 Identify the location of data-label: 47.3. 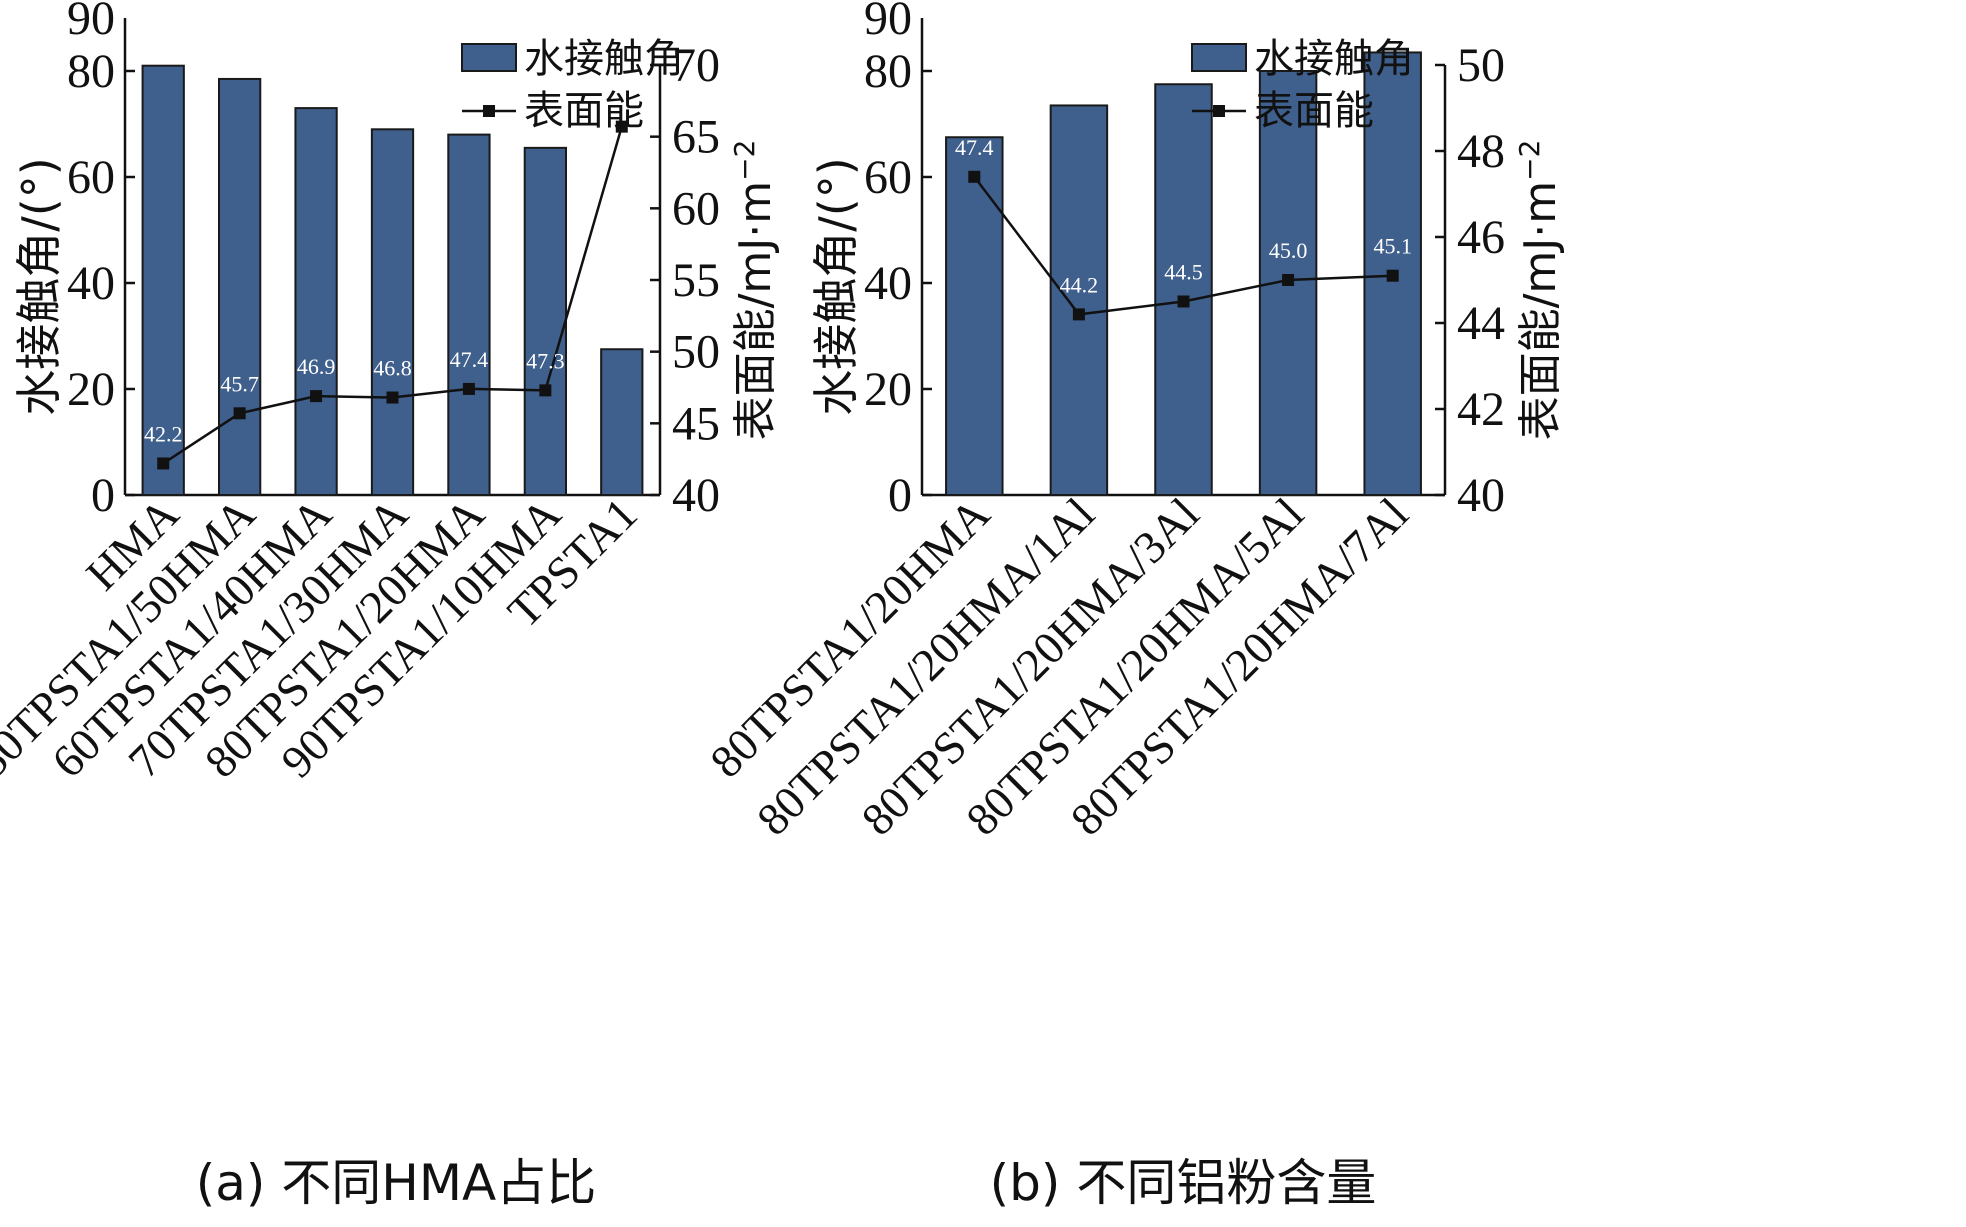
(545, 360).